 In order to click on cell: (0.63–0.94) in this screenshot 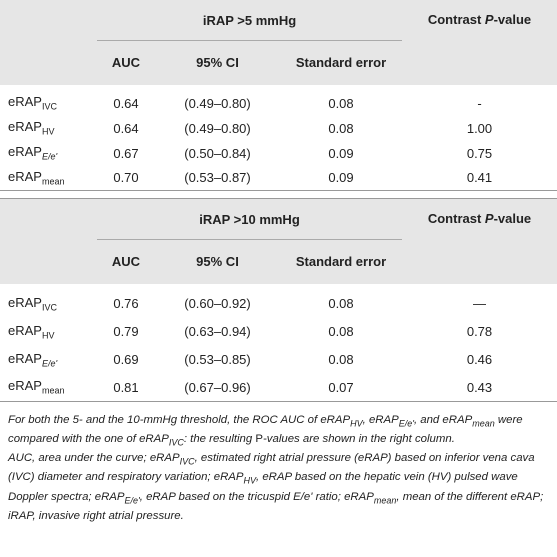, I will do `click(217, 332)`.